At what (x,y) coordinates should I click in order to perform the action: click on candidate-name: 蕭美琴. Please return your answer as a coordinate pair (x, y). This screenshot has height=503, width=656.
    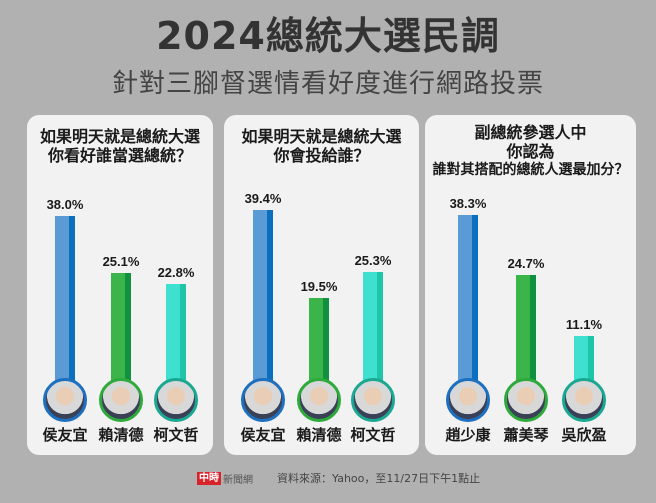
    Looking at the image, I should click on (526, 435).